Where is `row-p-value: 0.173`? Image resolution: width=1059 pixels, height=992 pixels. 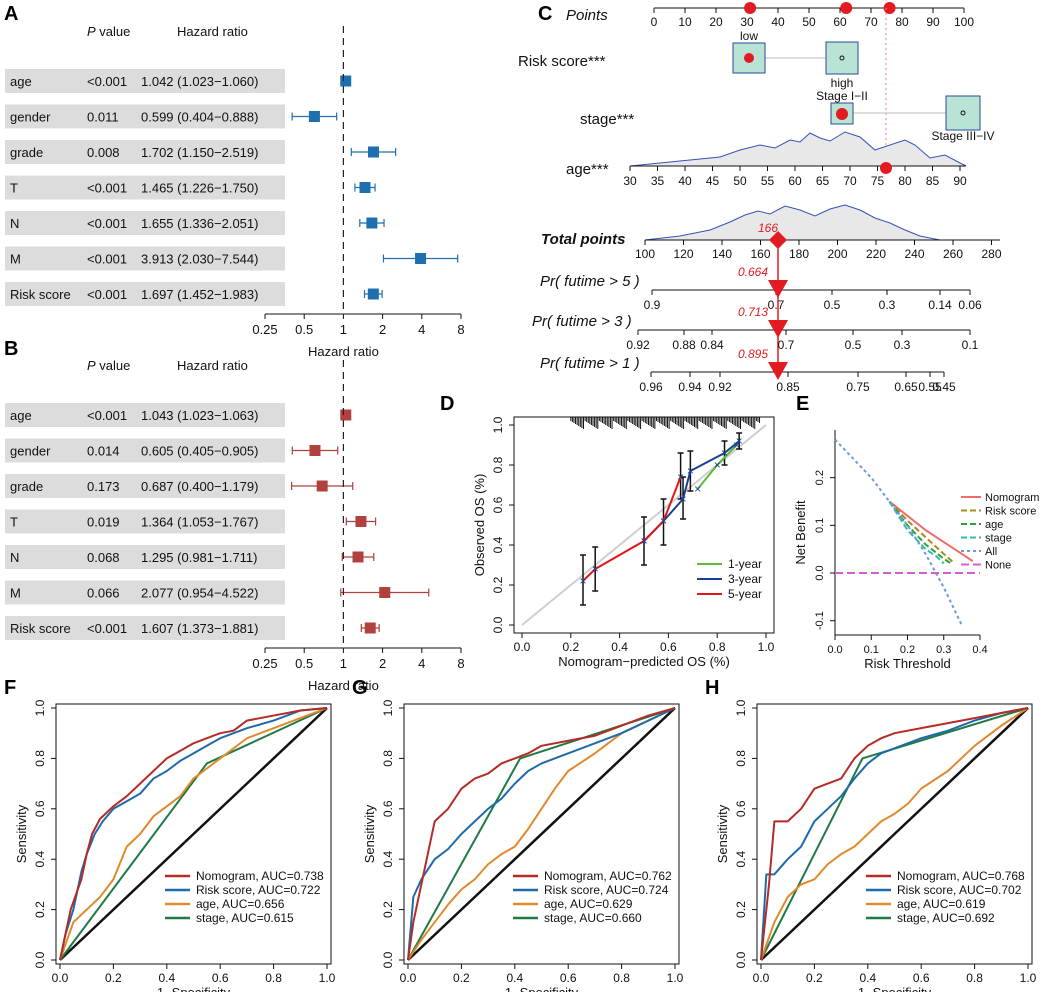
row-p-value: 0.173 is located at coordinates (103, 486).